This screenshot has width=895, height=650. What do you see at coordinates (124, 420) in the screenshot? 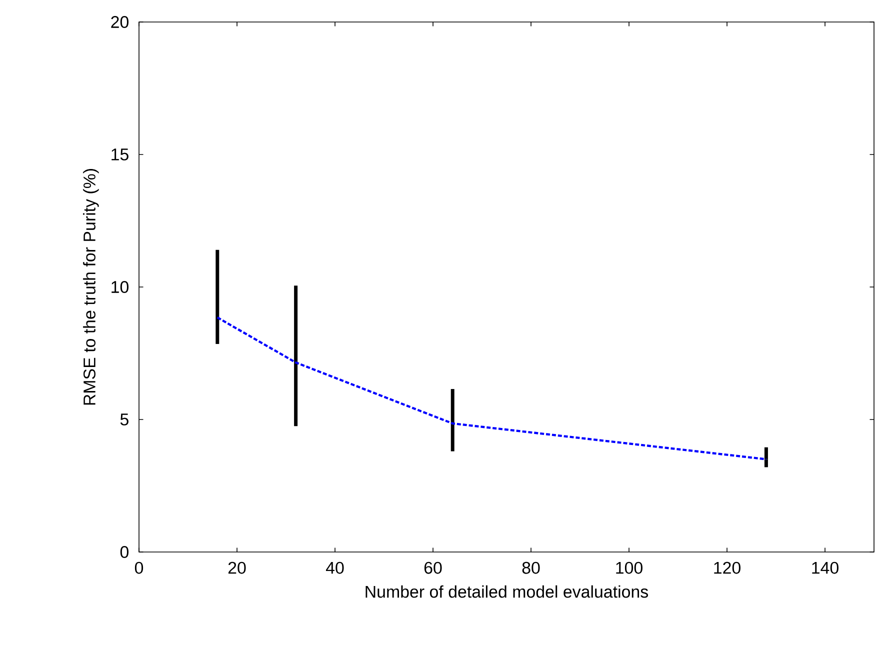
I see `y-tick-label: 5` at bounding box center [124, 420].